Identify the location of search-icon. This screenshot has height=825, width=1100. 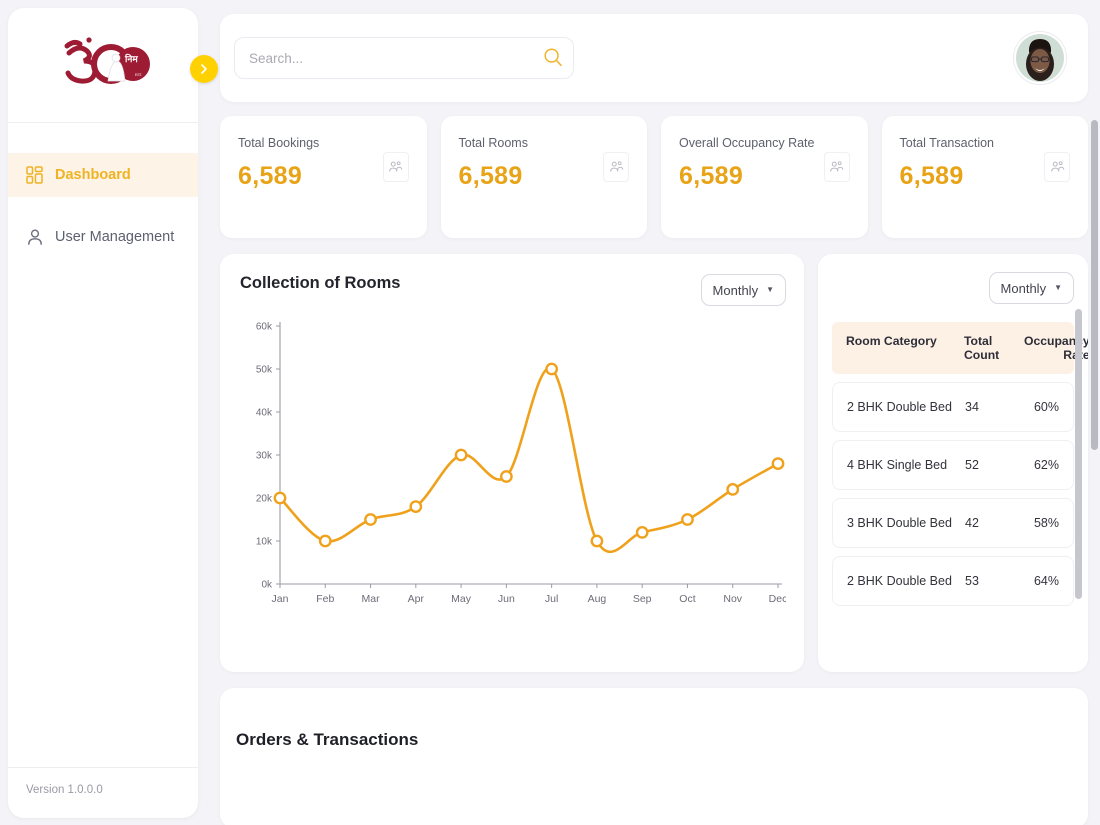
(553, 57).